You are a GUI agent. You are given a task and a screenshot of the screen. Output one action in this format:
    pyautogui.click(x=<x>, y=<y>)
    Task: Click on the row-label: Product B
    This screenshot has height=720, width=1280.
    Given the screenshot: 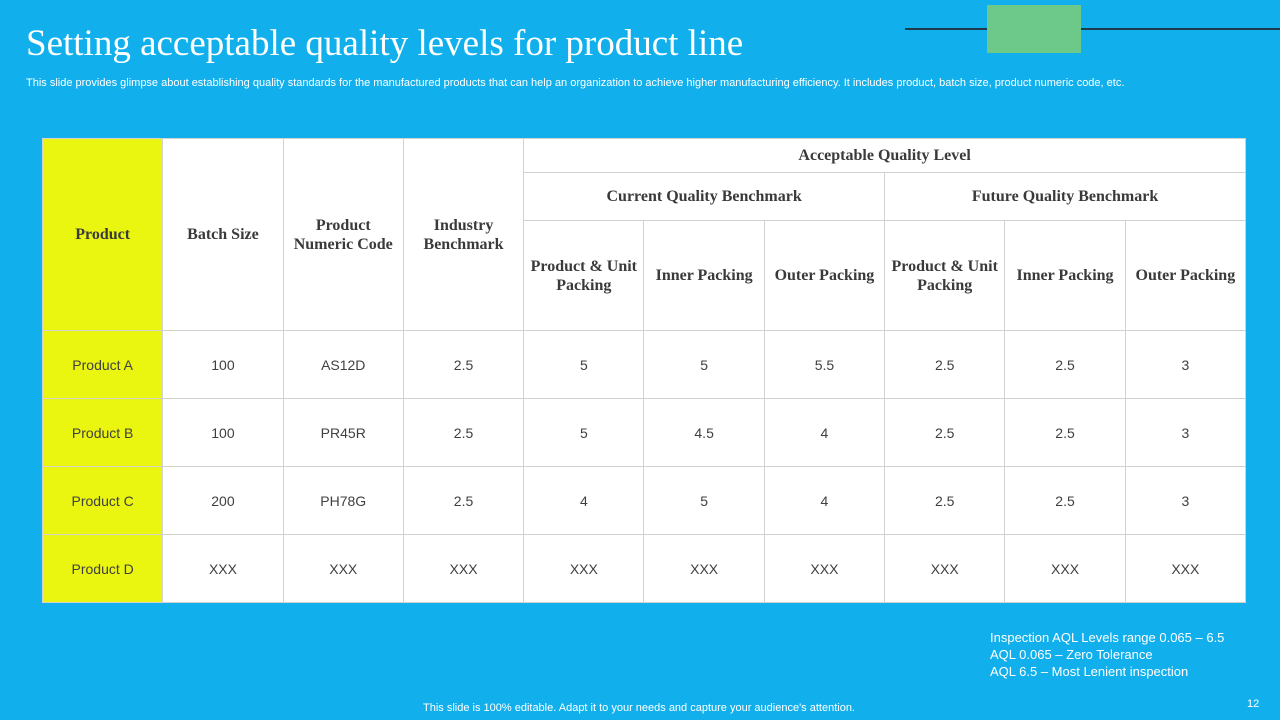 What is the action you would take?
    pyautogui.click(x=102, y=432)
    